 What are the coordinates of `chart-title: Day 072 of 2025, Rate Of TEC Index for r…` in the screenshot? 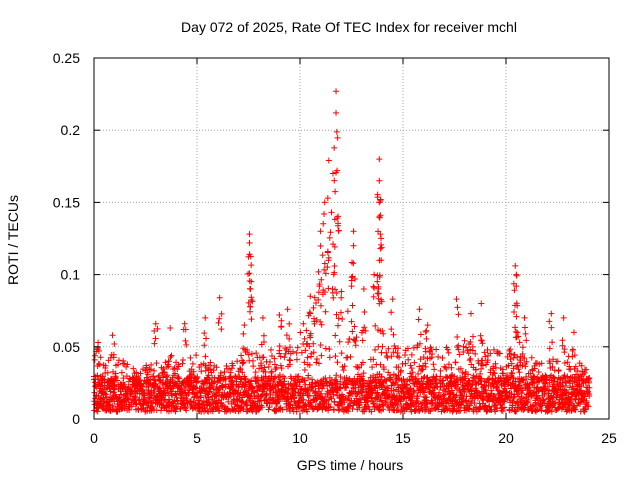 It's located at (349, 27).